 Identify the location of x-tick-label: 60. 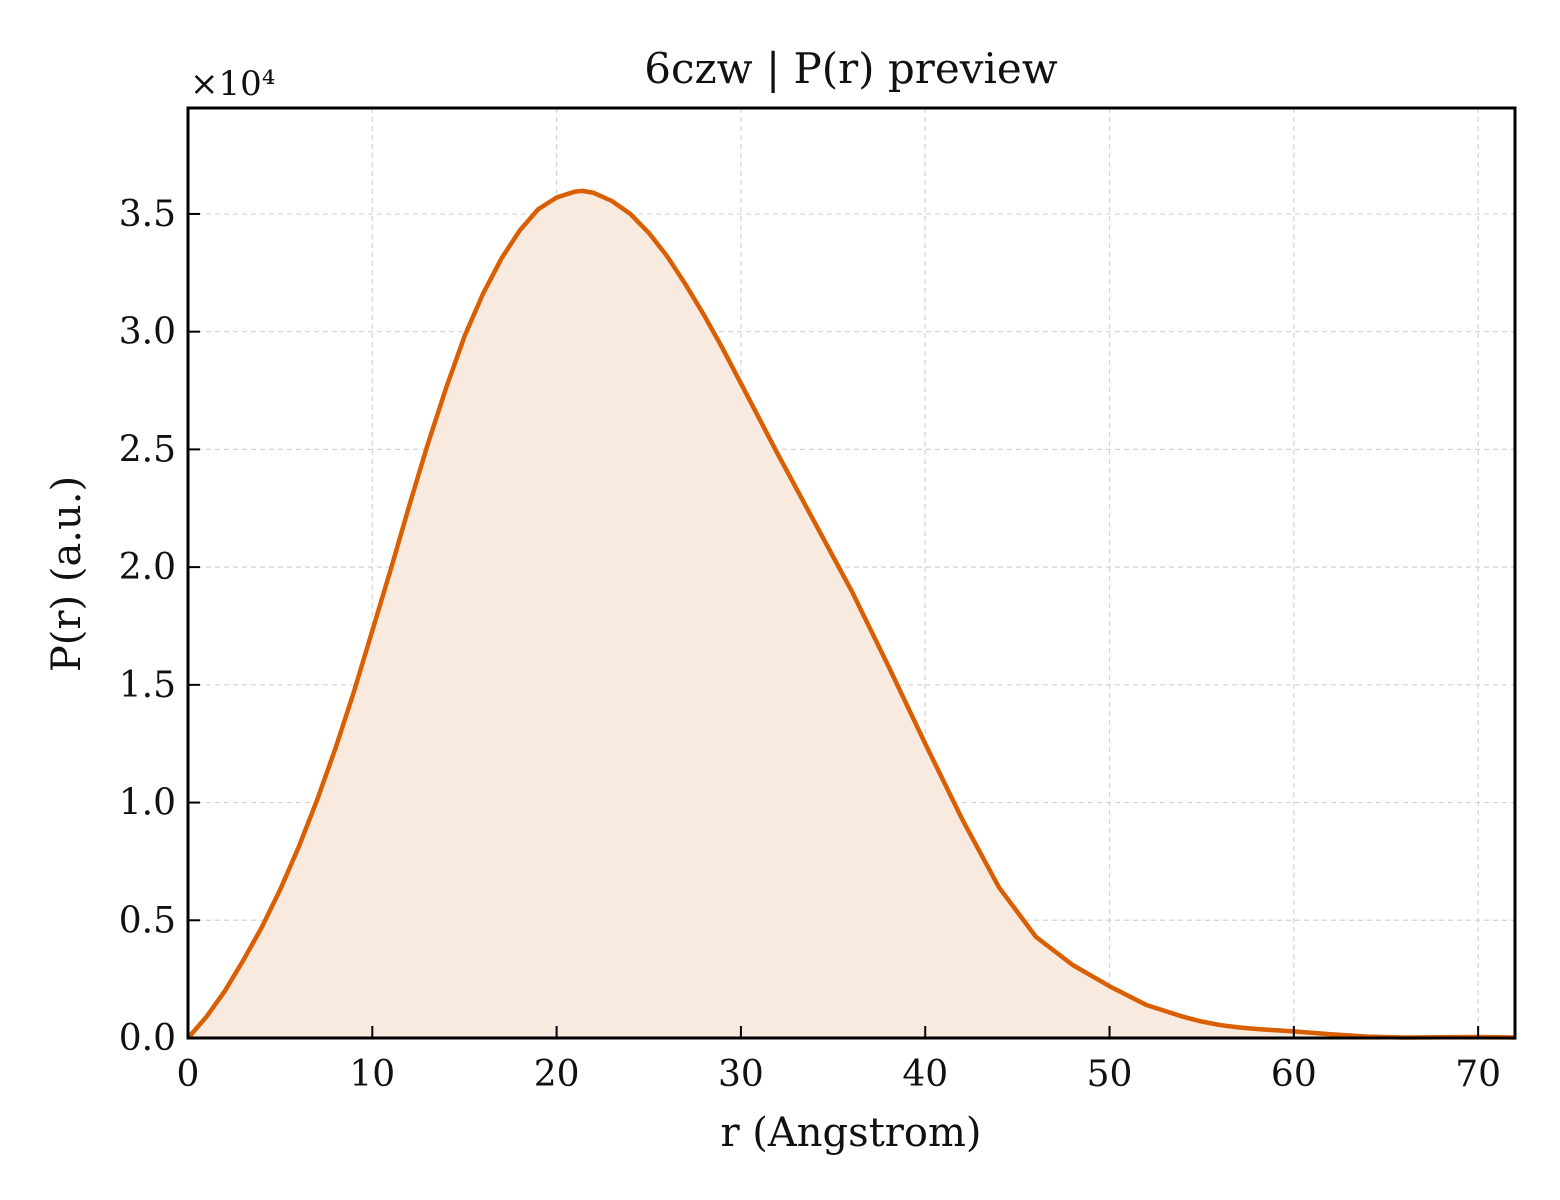
(1294, 1074).